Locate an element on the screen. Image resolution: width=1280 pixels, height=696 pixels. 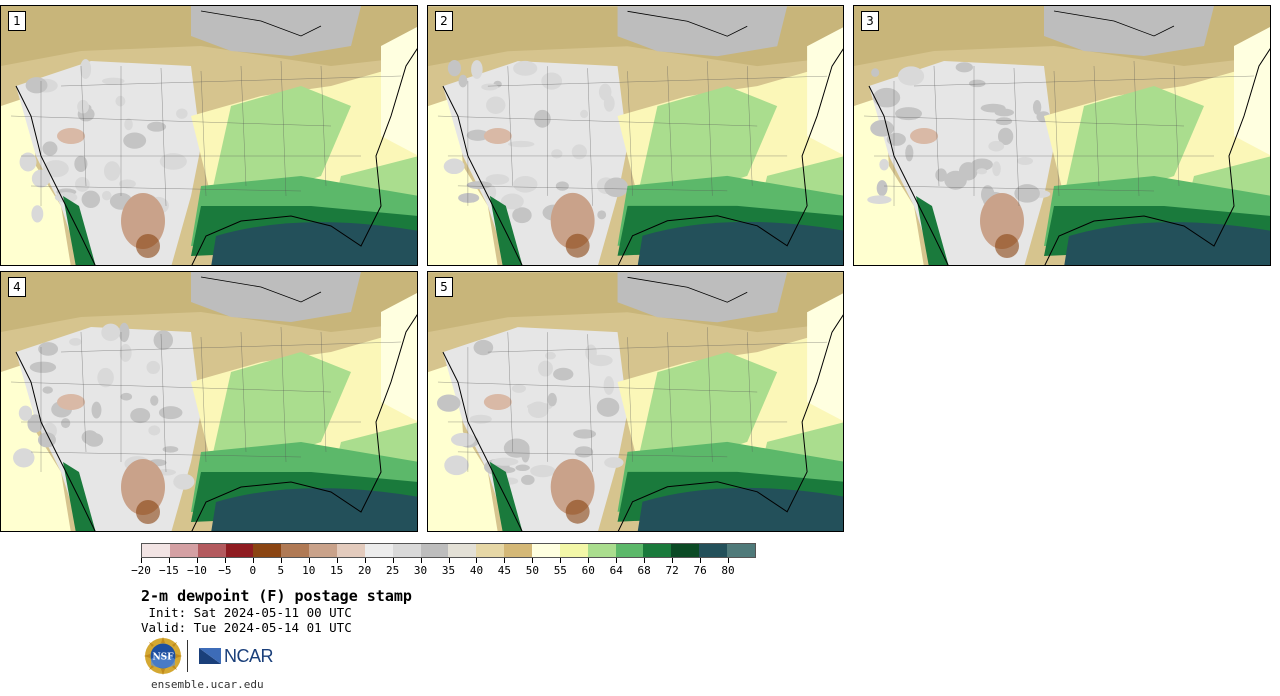
colorbar-tick-label: 5 is located at coordinates (281, 570).